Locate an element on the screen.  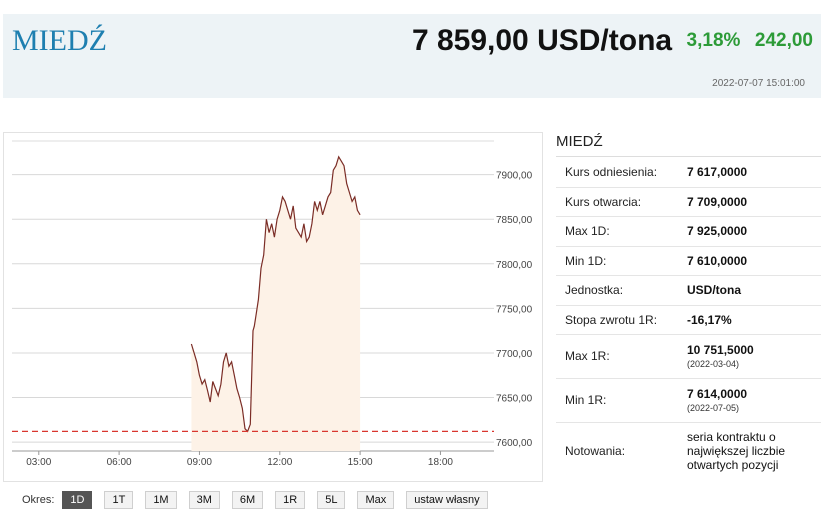
period-button-5l: 5L is located at coordinates (331, 500).